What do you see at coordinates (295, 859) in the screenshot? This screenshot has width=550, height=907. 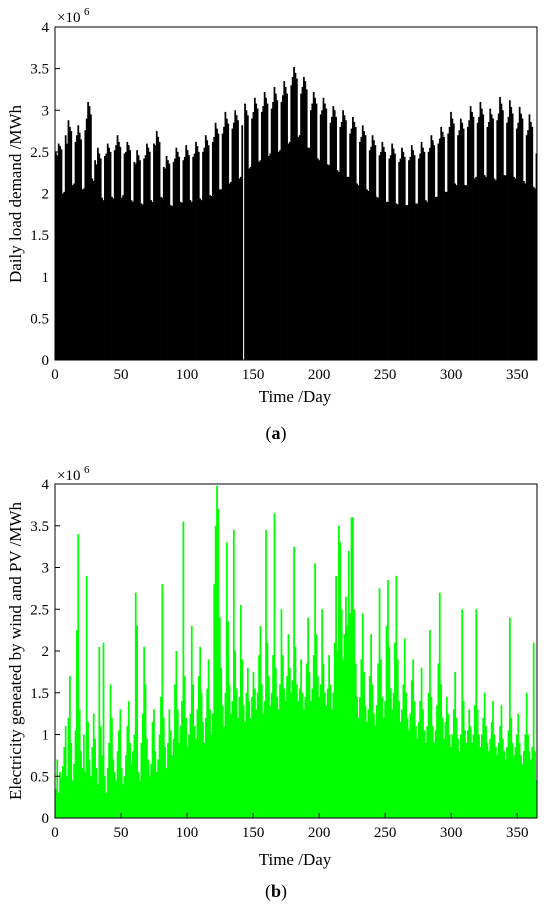 I see `x-axis-label-b: Time /Day` at bounding box center [295, 859].